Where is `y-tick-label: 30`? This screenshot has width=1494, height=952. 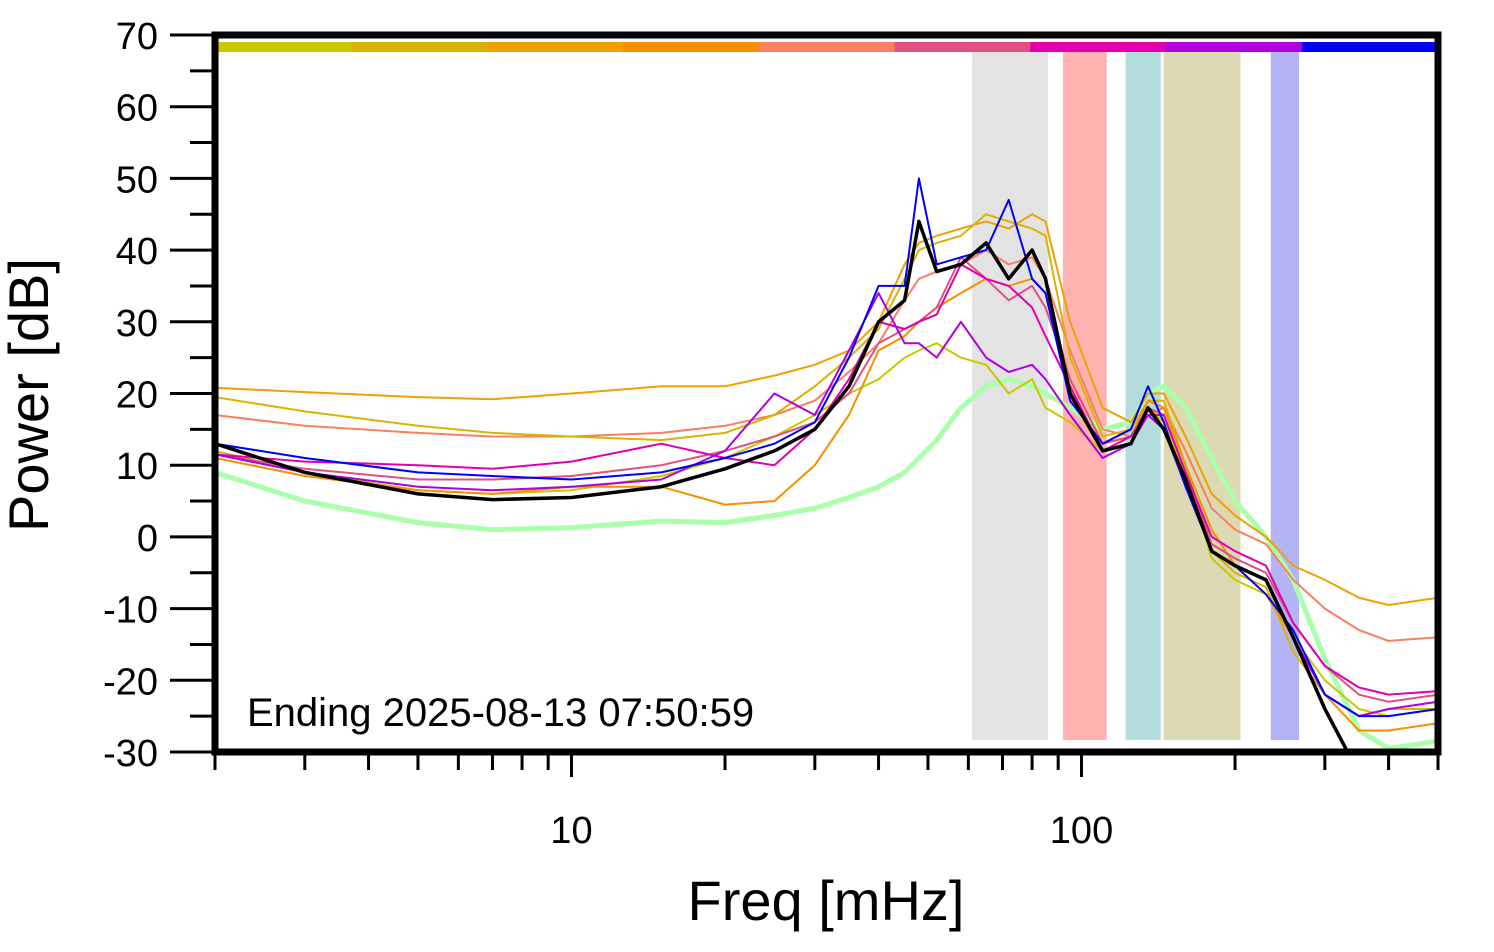
y-tick-label: 30 is located at coordinates (137, 324).